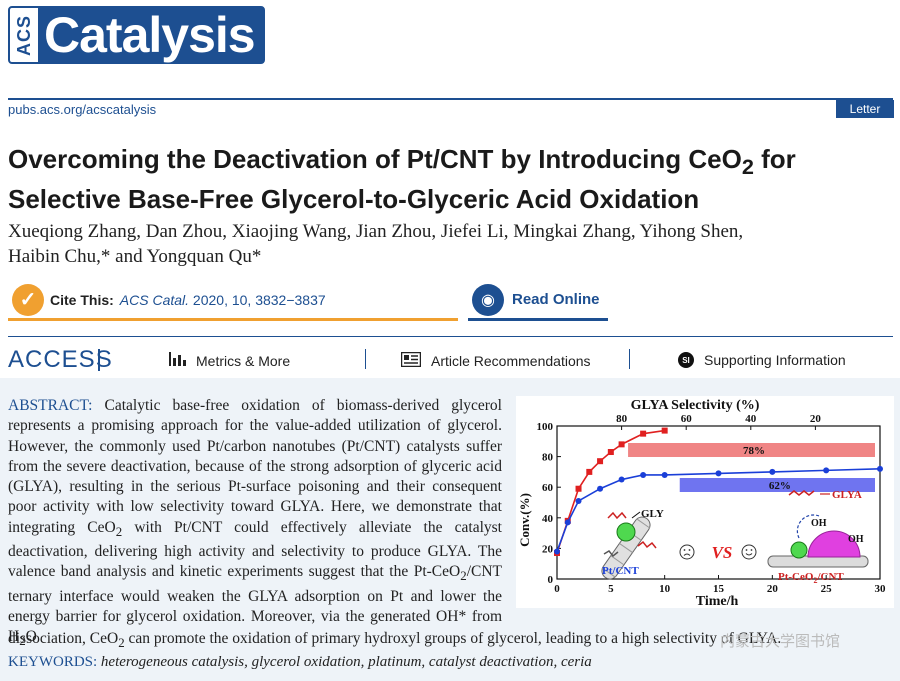 This screenshot has height=681, width=900. What do you see at coordinates (82, 109) in the screenshot?
I see `journal-url: pubs.acs.org/acscatalysis` at bounding box center [82, 109].